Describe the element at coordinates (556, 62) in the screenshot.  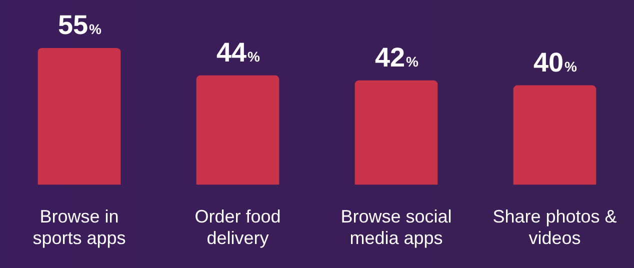
I see `data-label: 40%` at that location.